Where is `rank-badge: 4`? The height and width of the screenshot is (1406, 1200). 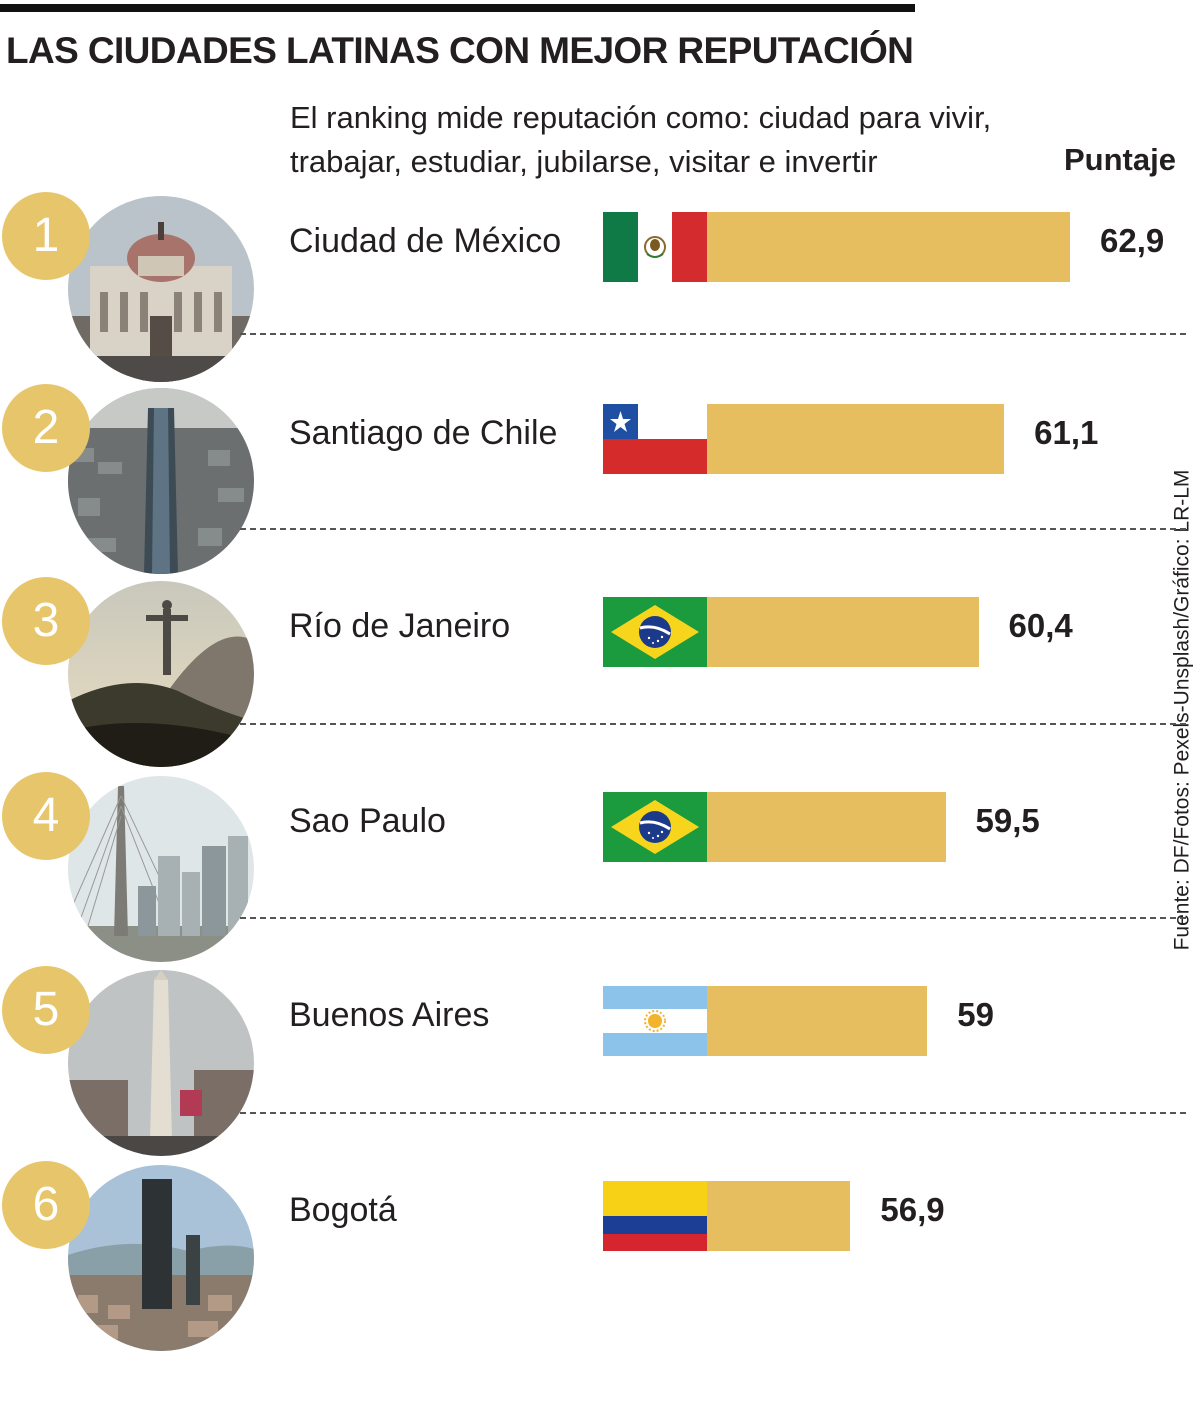
rank-badge: 4 is located at coordinates (46, 816).